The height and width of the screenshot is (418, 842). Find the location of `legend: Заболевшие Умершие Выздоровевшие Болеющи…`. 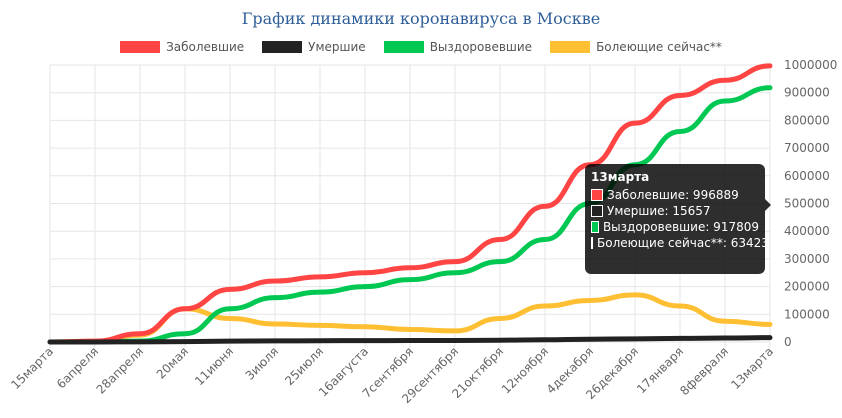

legend: Заболевшие Умершие Выздоровевшие Болеющи… is located at coordinates (421, 47).